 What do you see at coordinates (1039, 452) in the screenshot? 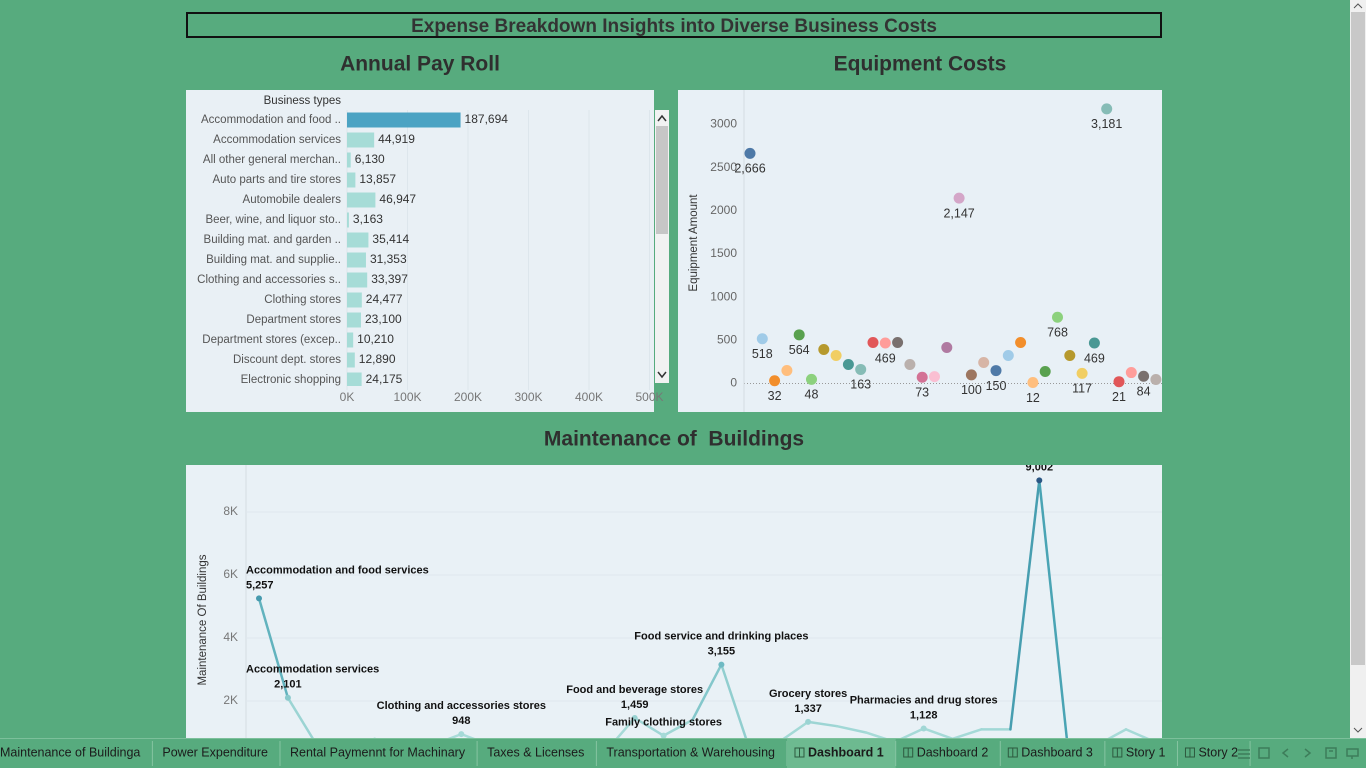
I see `annotation-name: Retail Trade` at bounding box center [1039, 452].